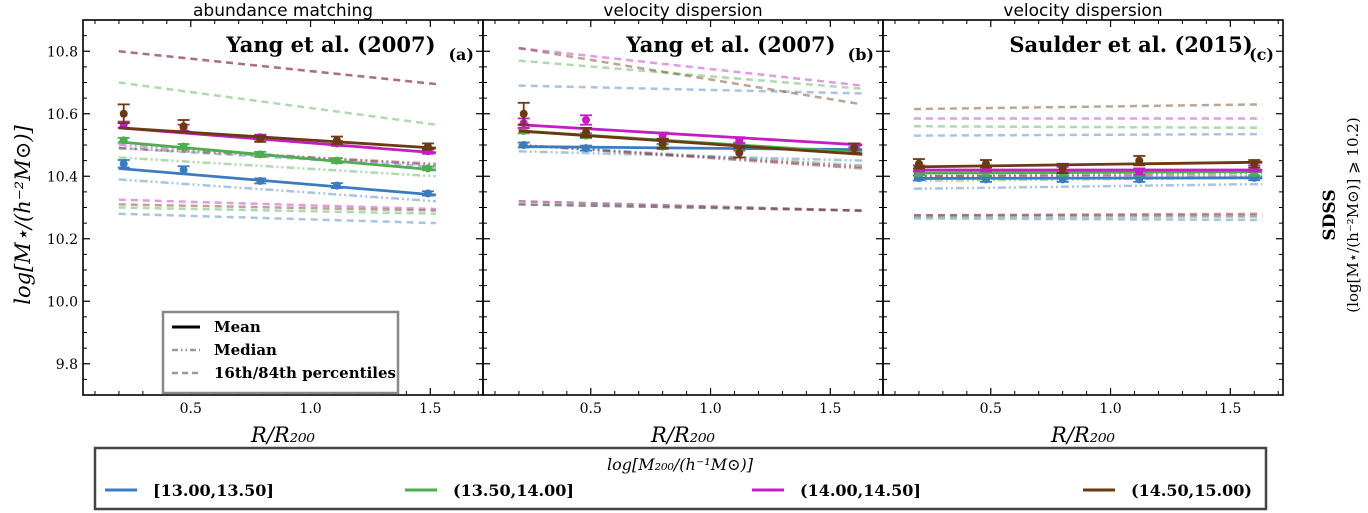 Image resolution: width=1368 pixels, height=513 pixels. I want to click on y-tick-label: 10.4, so click(62, 177).